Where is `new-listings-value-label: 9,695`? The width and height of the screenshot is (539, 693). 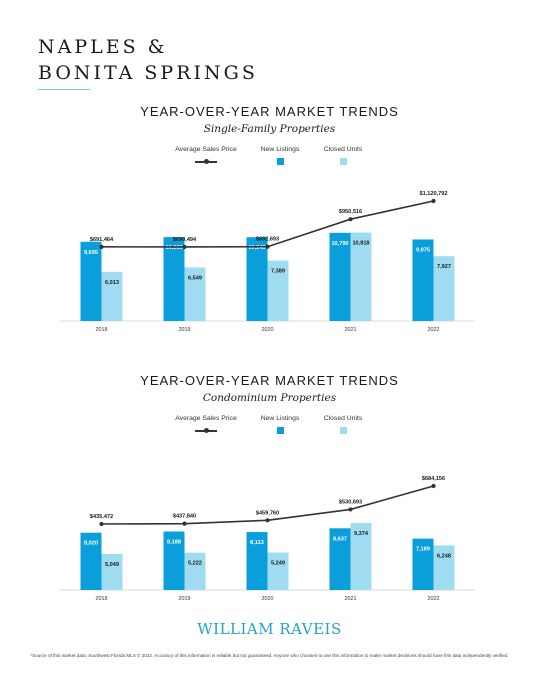
new-listings-value-label: 9,695 is located at coordinates (91, 253).